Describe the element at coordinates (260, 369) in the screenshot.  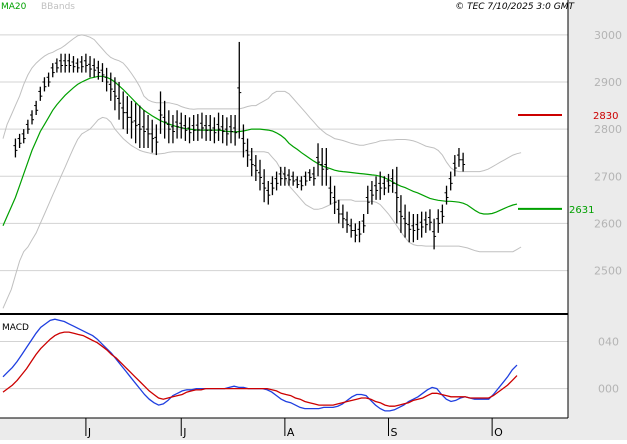
I see `macd-signal-line` at that location.